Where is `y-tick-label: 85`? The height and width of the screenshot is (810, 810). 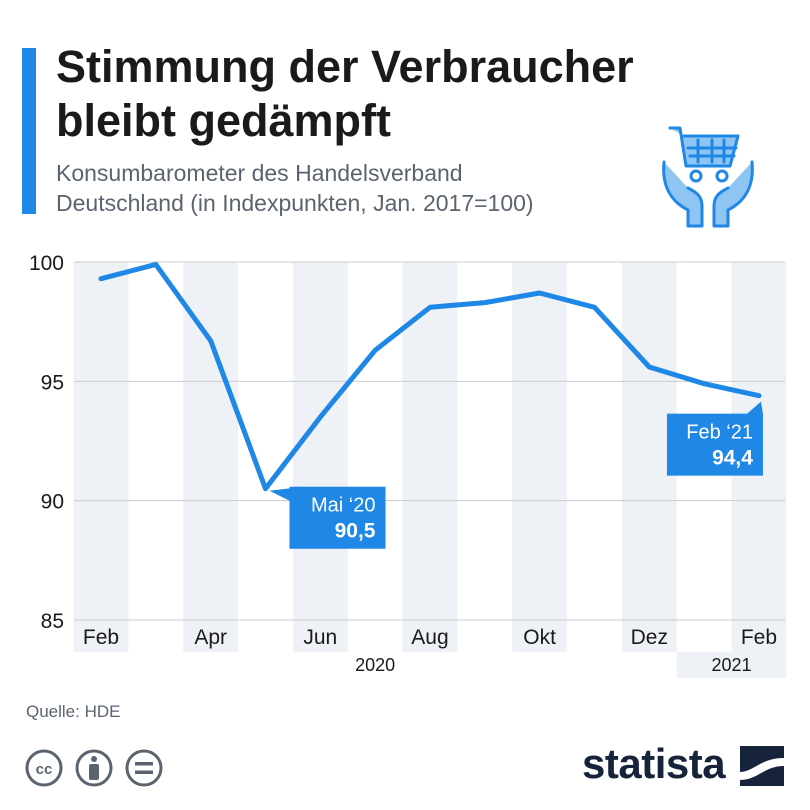 y-tick-label: 85 is located at coordinates (52, 621).